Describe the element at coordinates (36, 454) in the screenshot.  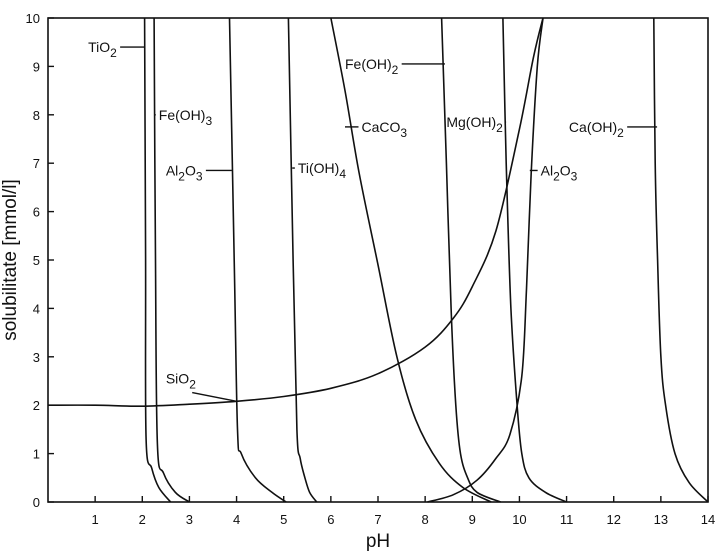
I see `y-tick-label: 1` at that location.